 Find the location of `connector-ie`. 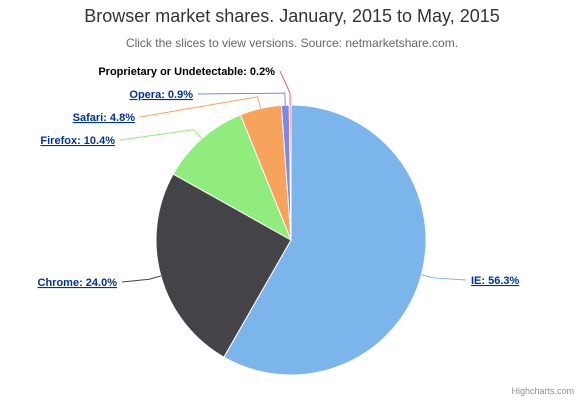

connector-ie is located at coordinates (444, 277).